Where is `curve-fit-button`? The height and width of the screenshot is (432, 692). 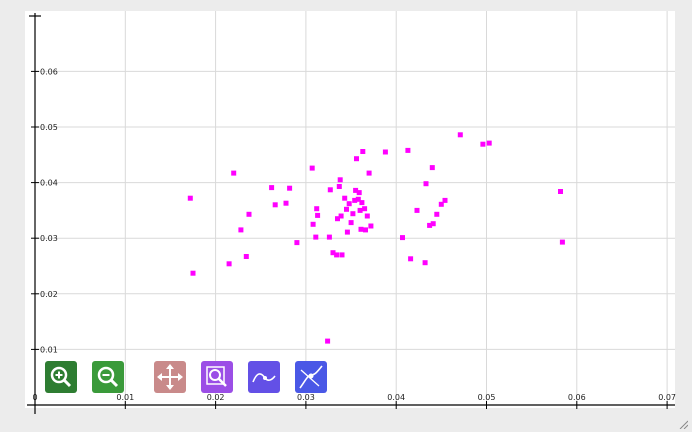 curve-fit-button is located at coordinates (264, 377).